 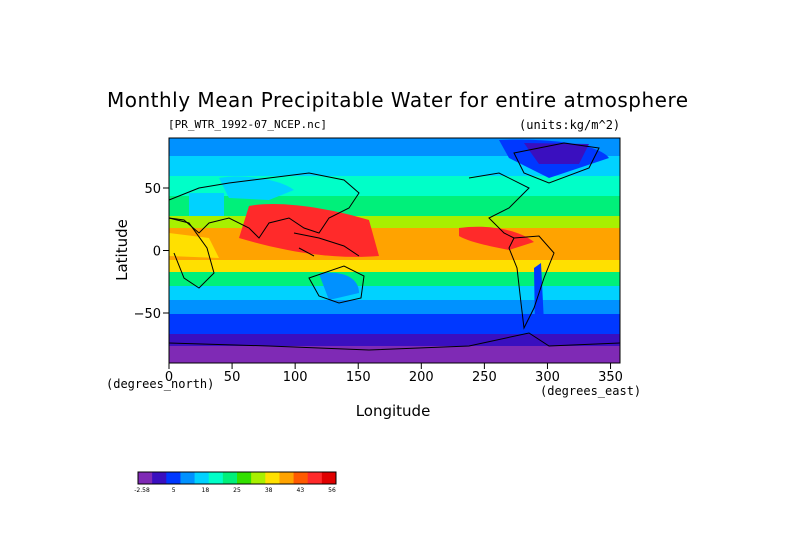 What do you see at coordinates (358, 377) in the screenshot?
I see `x-tick-label: 150` at bounding box center [358, 377].